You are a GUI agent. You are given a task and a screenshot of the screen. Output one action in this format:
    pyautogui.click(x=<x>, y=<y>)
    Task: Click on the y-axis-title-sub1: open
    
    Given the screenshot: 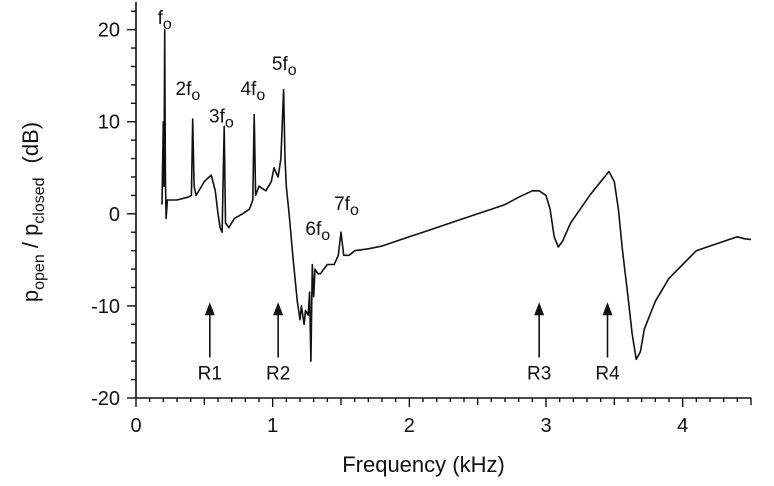 What is the action you would take?
    pyautogui.click(x=39, y=272)
    